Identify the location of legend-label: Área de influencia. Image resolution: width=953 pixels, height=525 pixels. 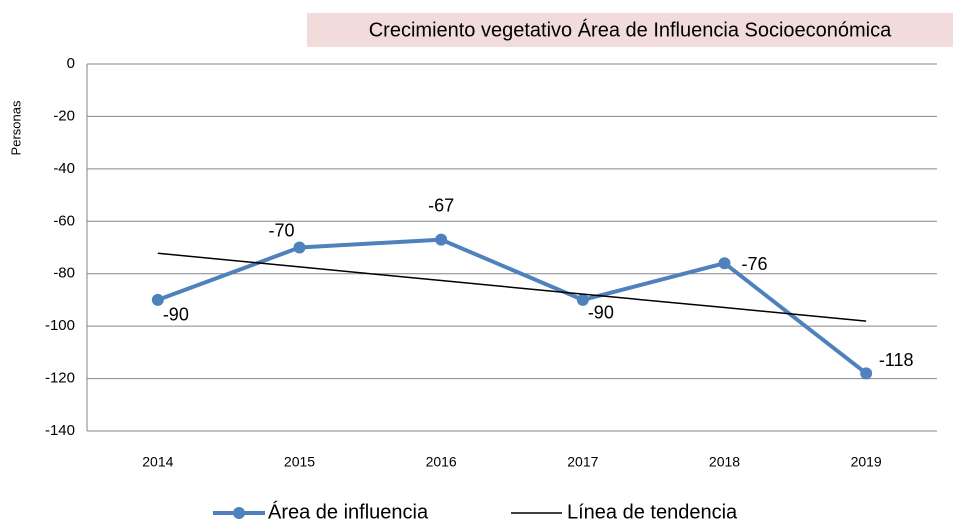
(348, 511).